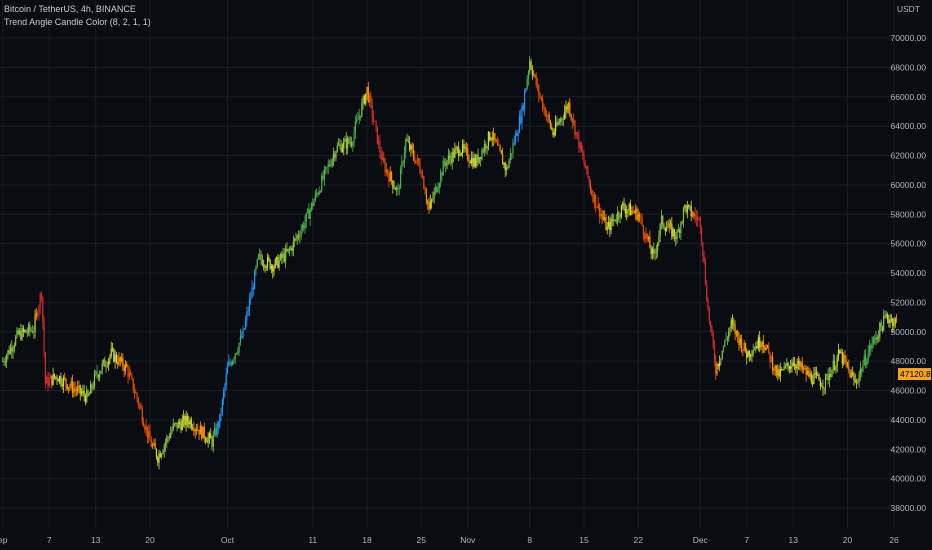 Image resolution: width=932 pixels, height=550 pixels. I want to click on x-tick-label: 15, so click(584, 540).